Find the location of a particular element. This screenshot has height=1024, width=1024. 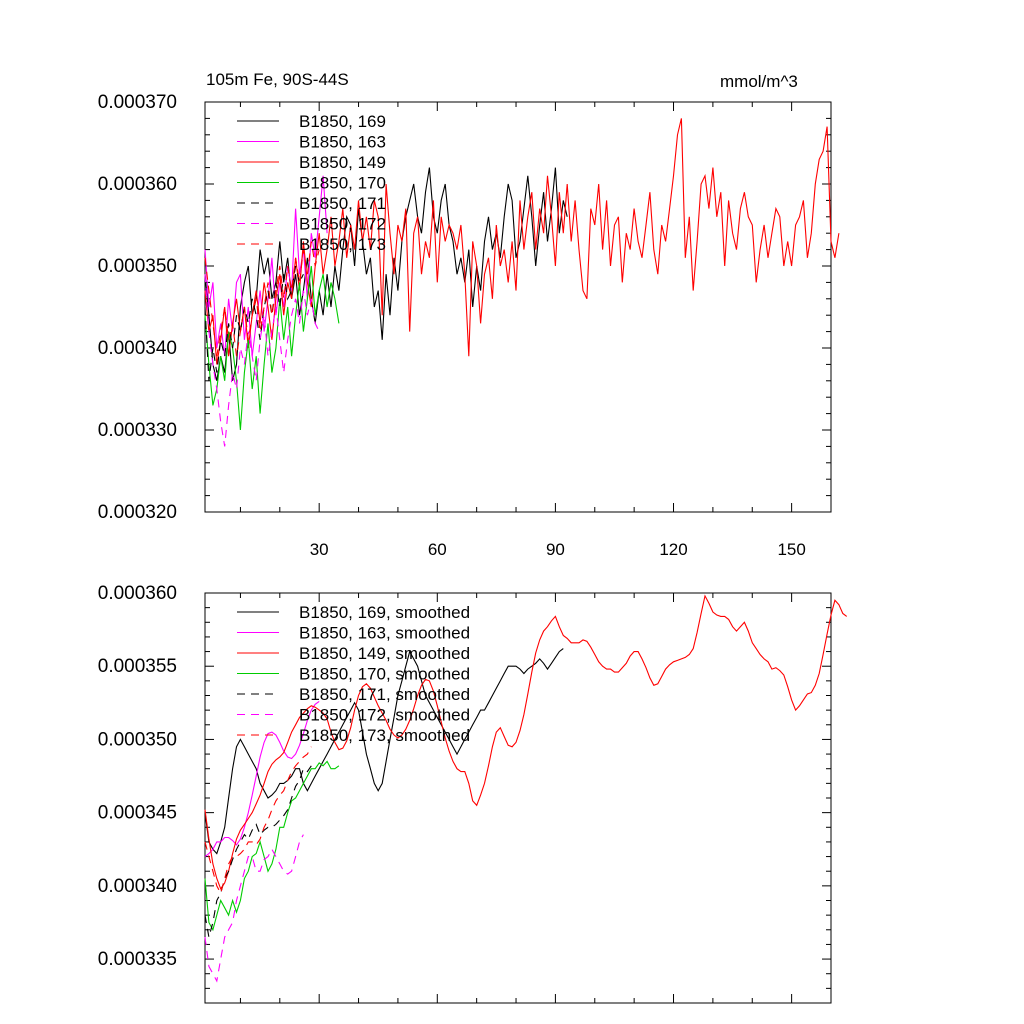

y-tick-label: 0.000320 is located at coordinates (137, 512).